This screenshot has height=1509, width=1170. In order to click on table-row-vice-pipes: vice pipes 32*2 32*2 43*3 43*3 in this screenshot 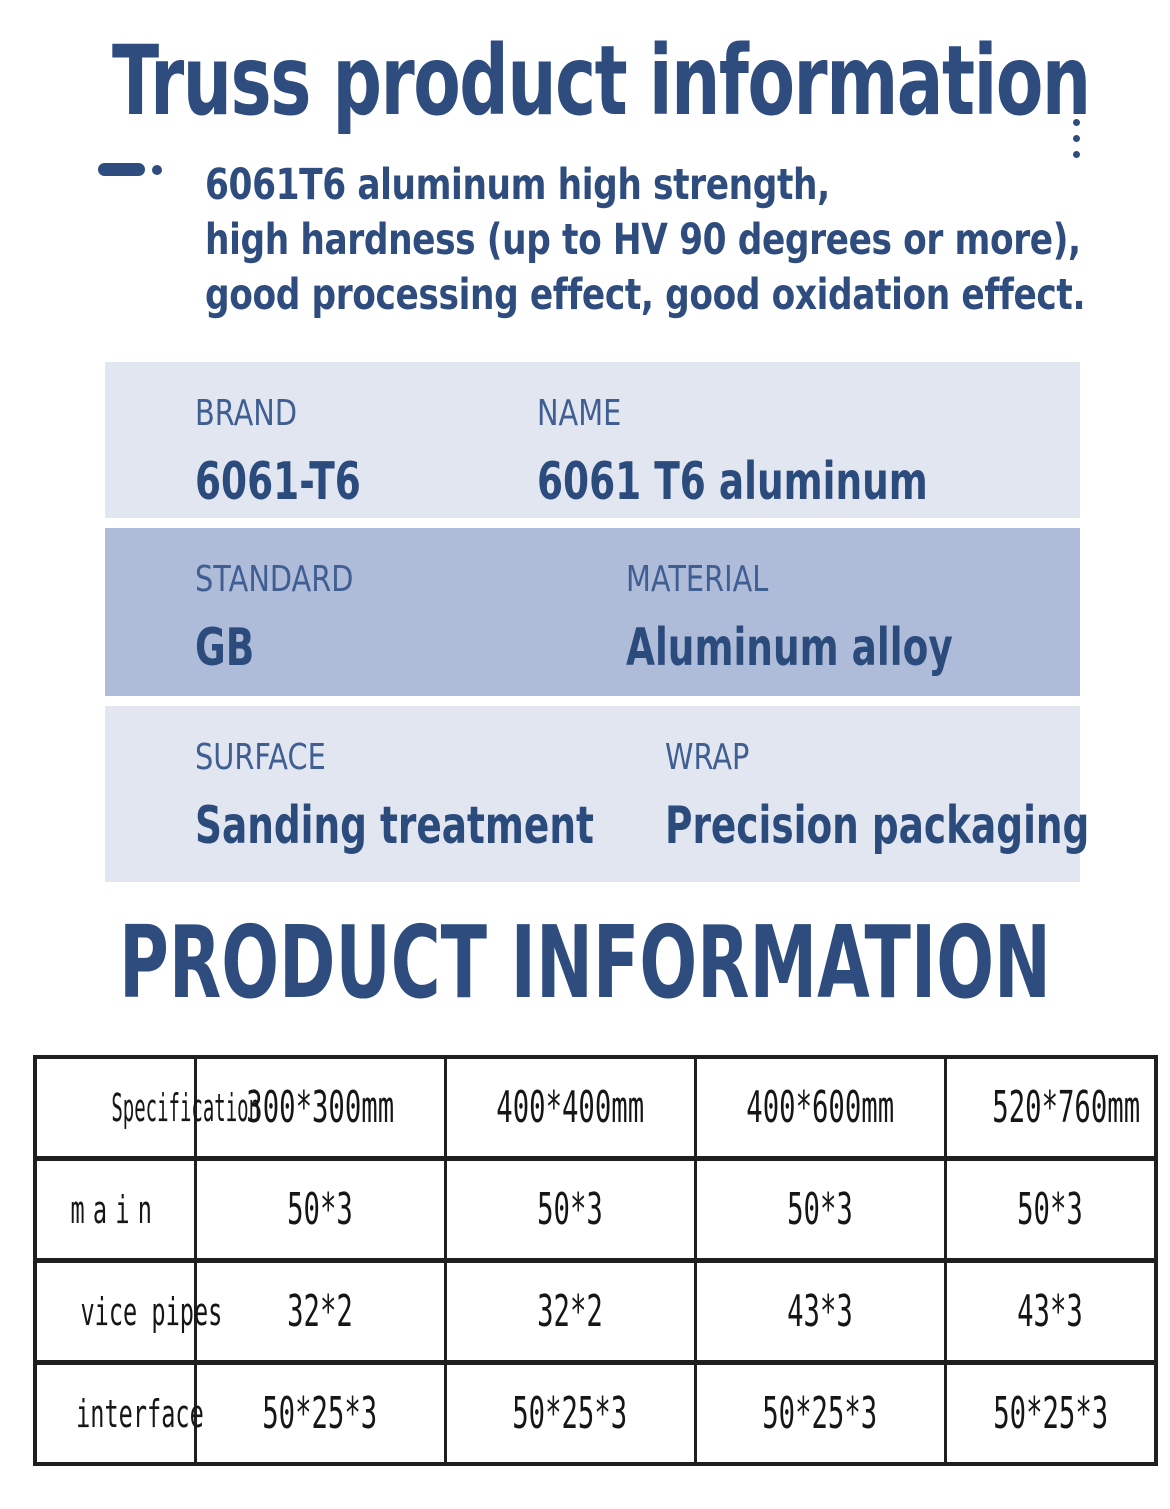, I will do `click(595, 1311)`.